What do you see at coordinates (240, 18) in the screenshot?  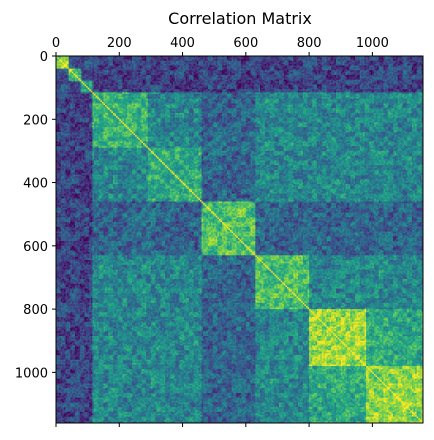 I see `chart-title: Correlation Matrix` at bounding box center [240, 18].